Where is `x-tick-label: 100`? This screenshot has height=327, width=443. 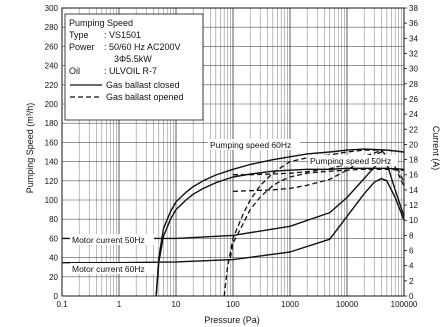 x-tick-label: 100 is located at coordinates (233, 304).